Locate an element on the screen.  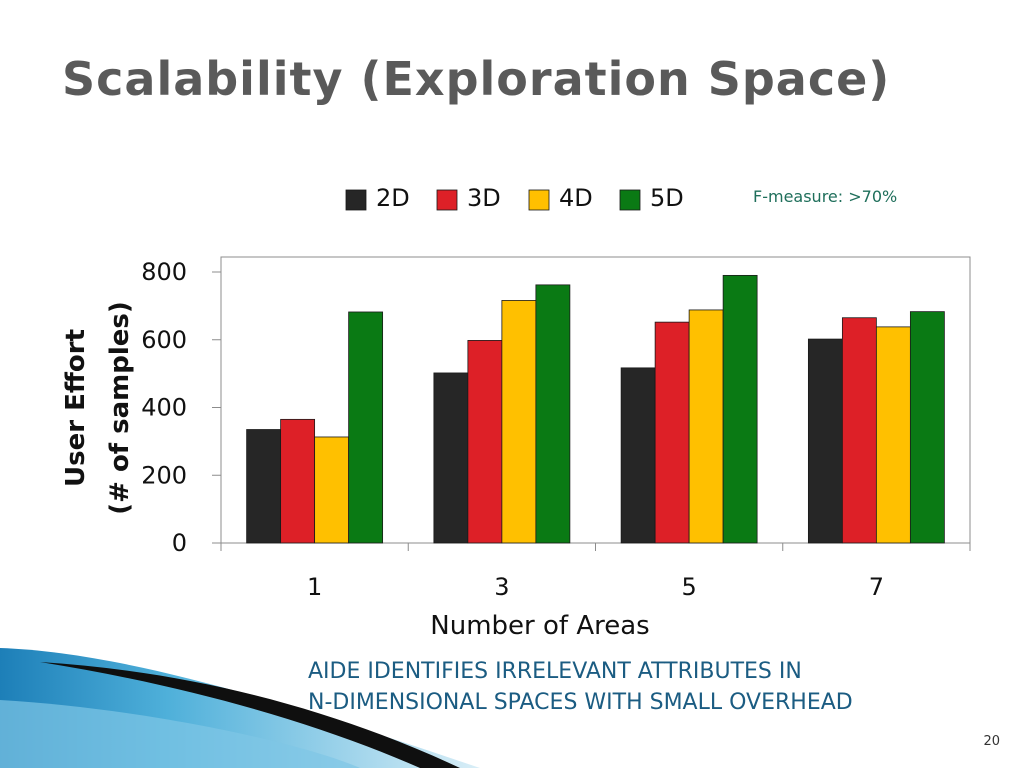
caption-line-2: N-DIMENSIONAL SPACES WITH SMALL OVERHEAD is located at coordinates (580, 702).